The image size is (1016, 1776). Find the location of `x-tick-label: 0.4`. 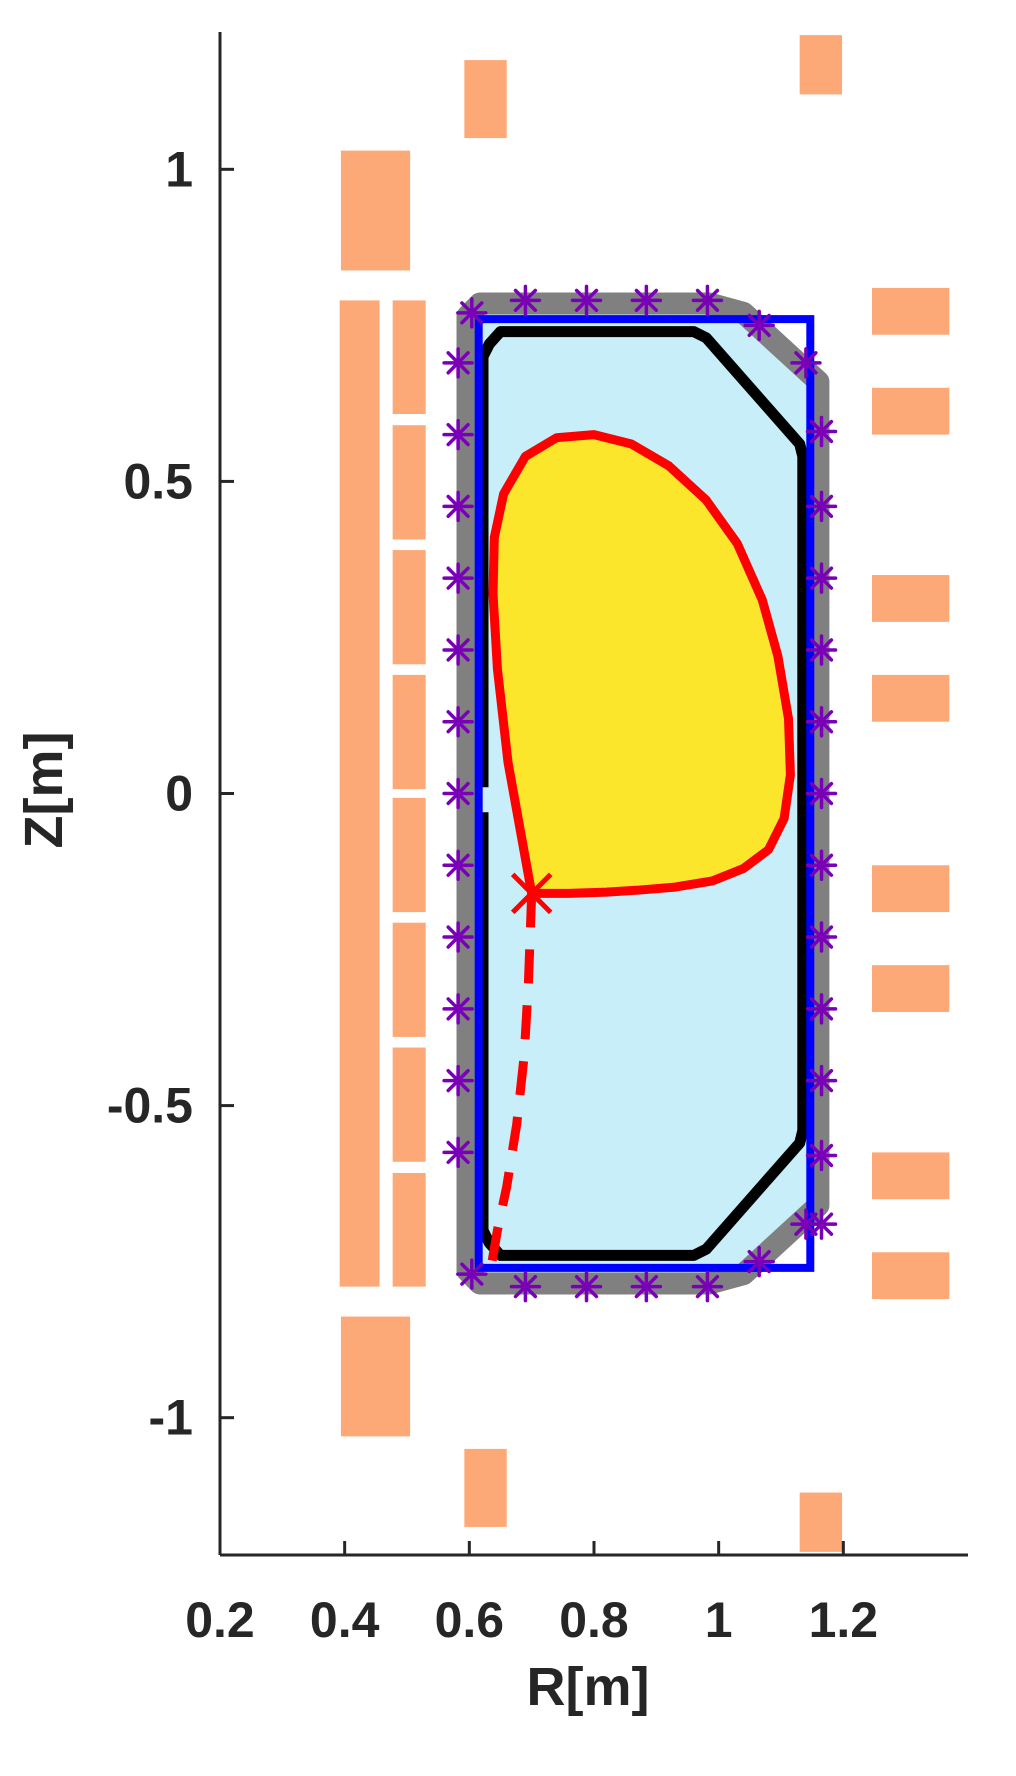

x-tick-label: 0.4 is located at coordinates (345, 1620).